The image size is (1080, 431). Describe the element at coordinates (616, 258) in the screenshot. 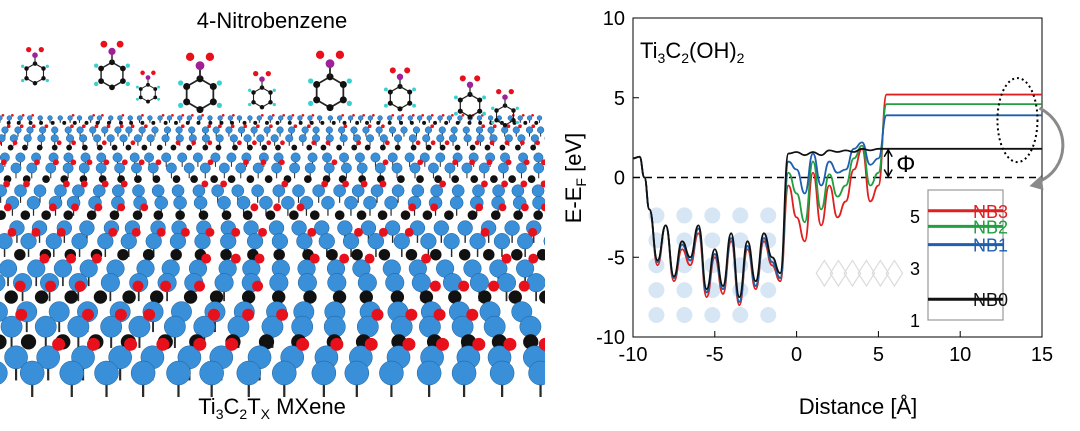

I see `y-tick-label: -5` at that location.